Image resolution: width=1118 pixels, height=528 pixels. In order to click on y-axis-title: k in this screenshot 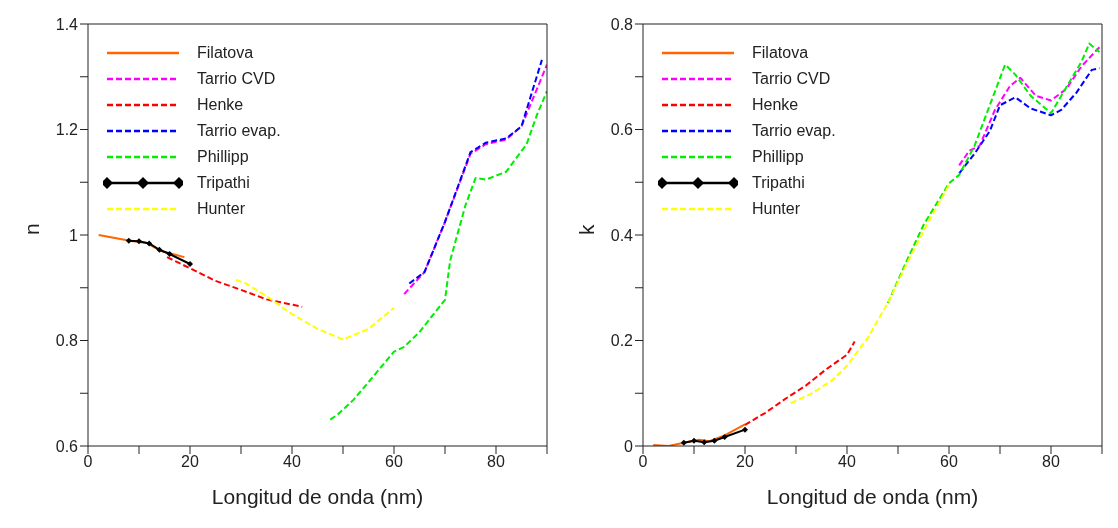, I will do `click(587, 229)`.